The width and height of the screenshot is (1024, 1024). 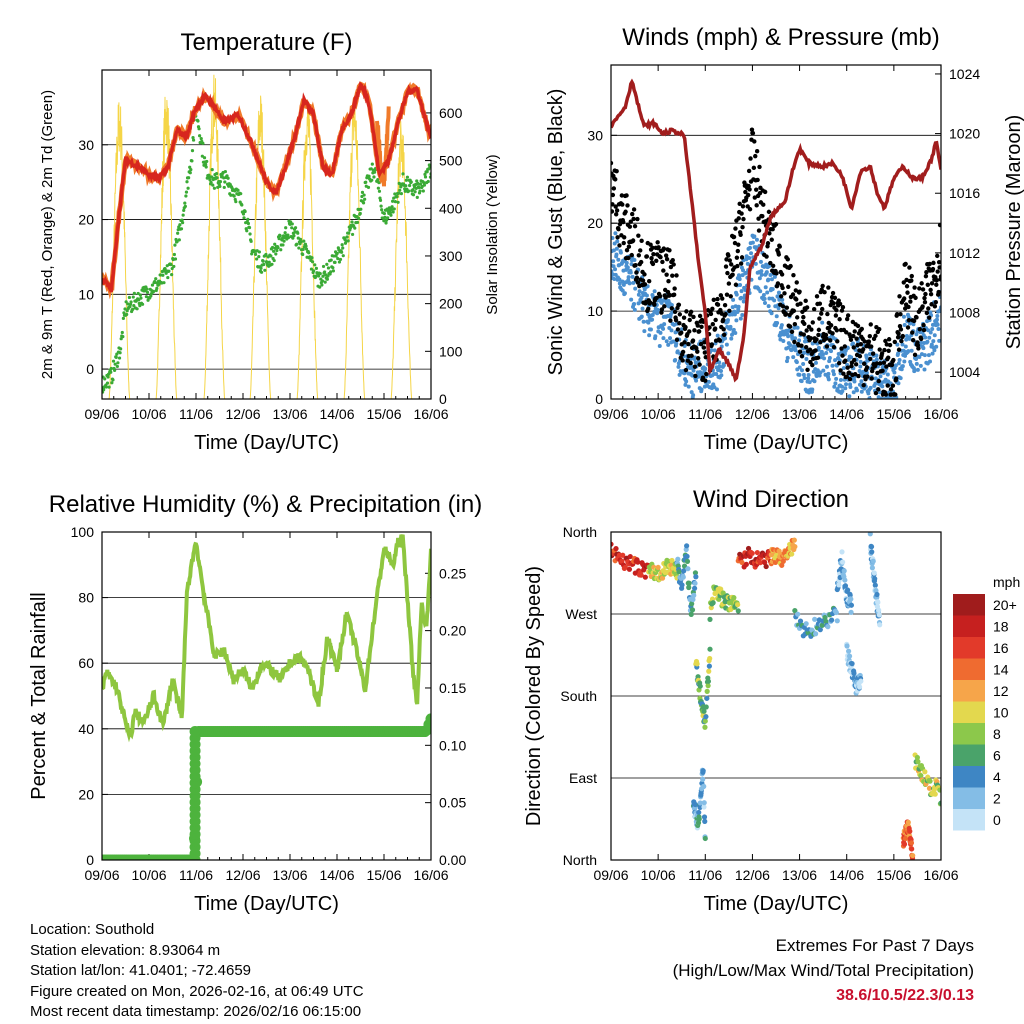 What do you see at coordinates (658, 414) in the screenshot?
I see `x-tick-label: 10/06` at bounding box center [658, 414].